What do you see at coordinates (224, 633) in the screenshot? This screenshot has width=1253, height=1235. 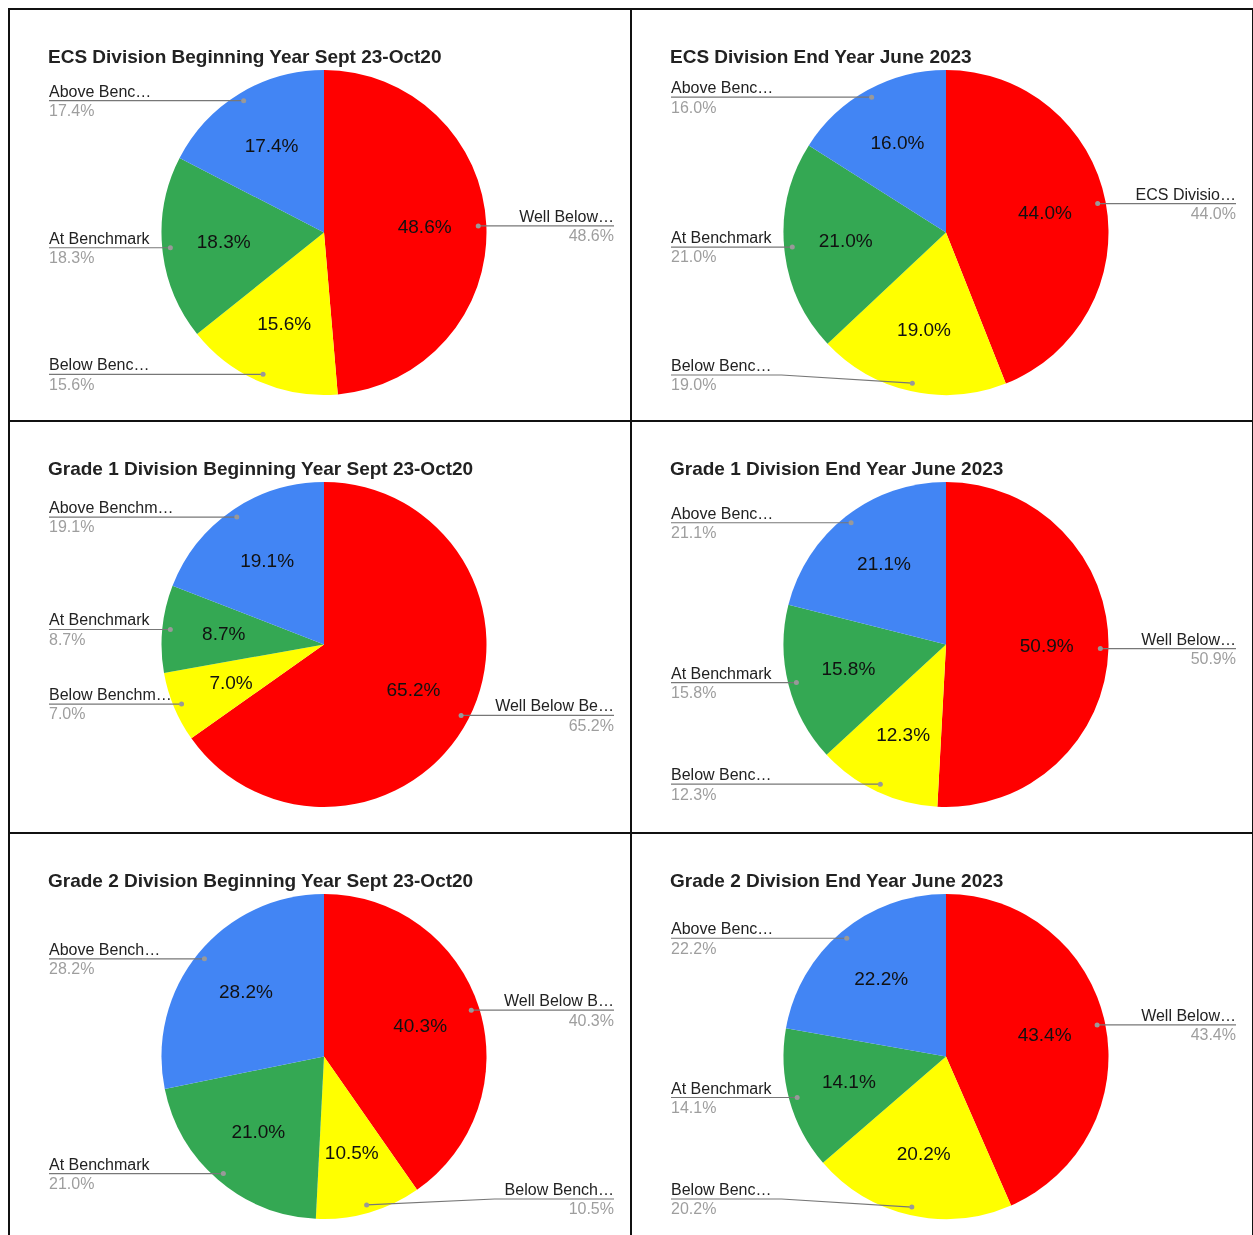 I see `data-label: 8.7%` at bounding box center [224, 633].